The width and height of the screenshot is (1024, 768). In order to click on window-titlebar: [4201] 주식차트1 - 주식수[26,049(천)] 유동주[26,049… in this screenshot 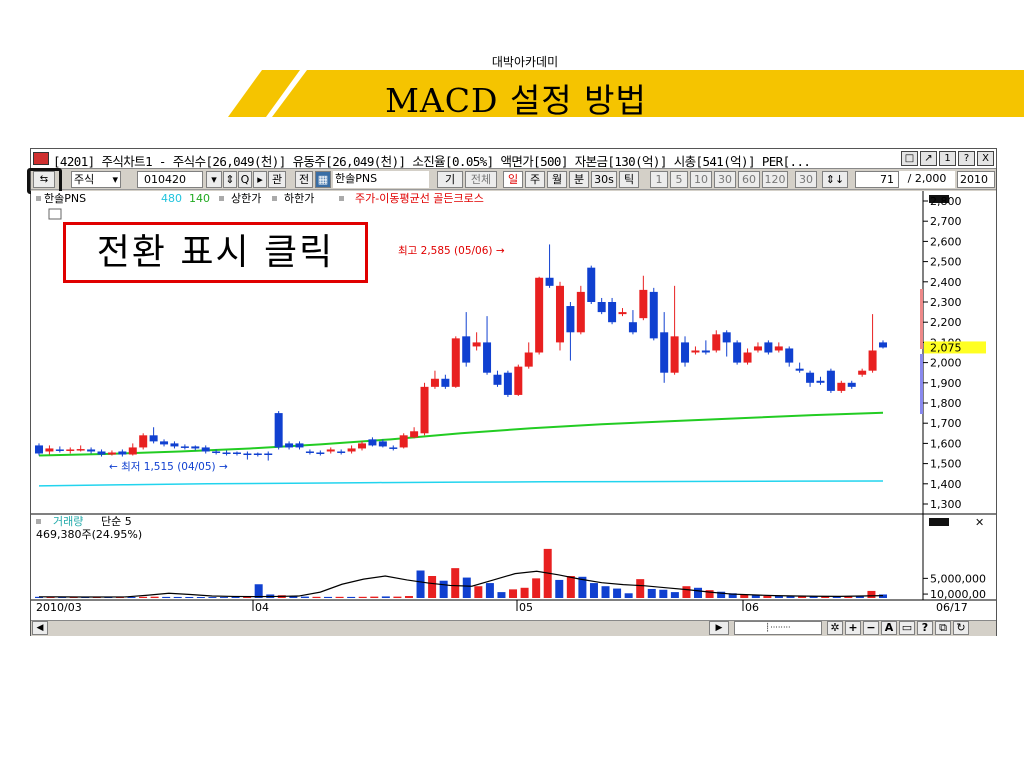, I will do `click(513, 159)`.